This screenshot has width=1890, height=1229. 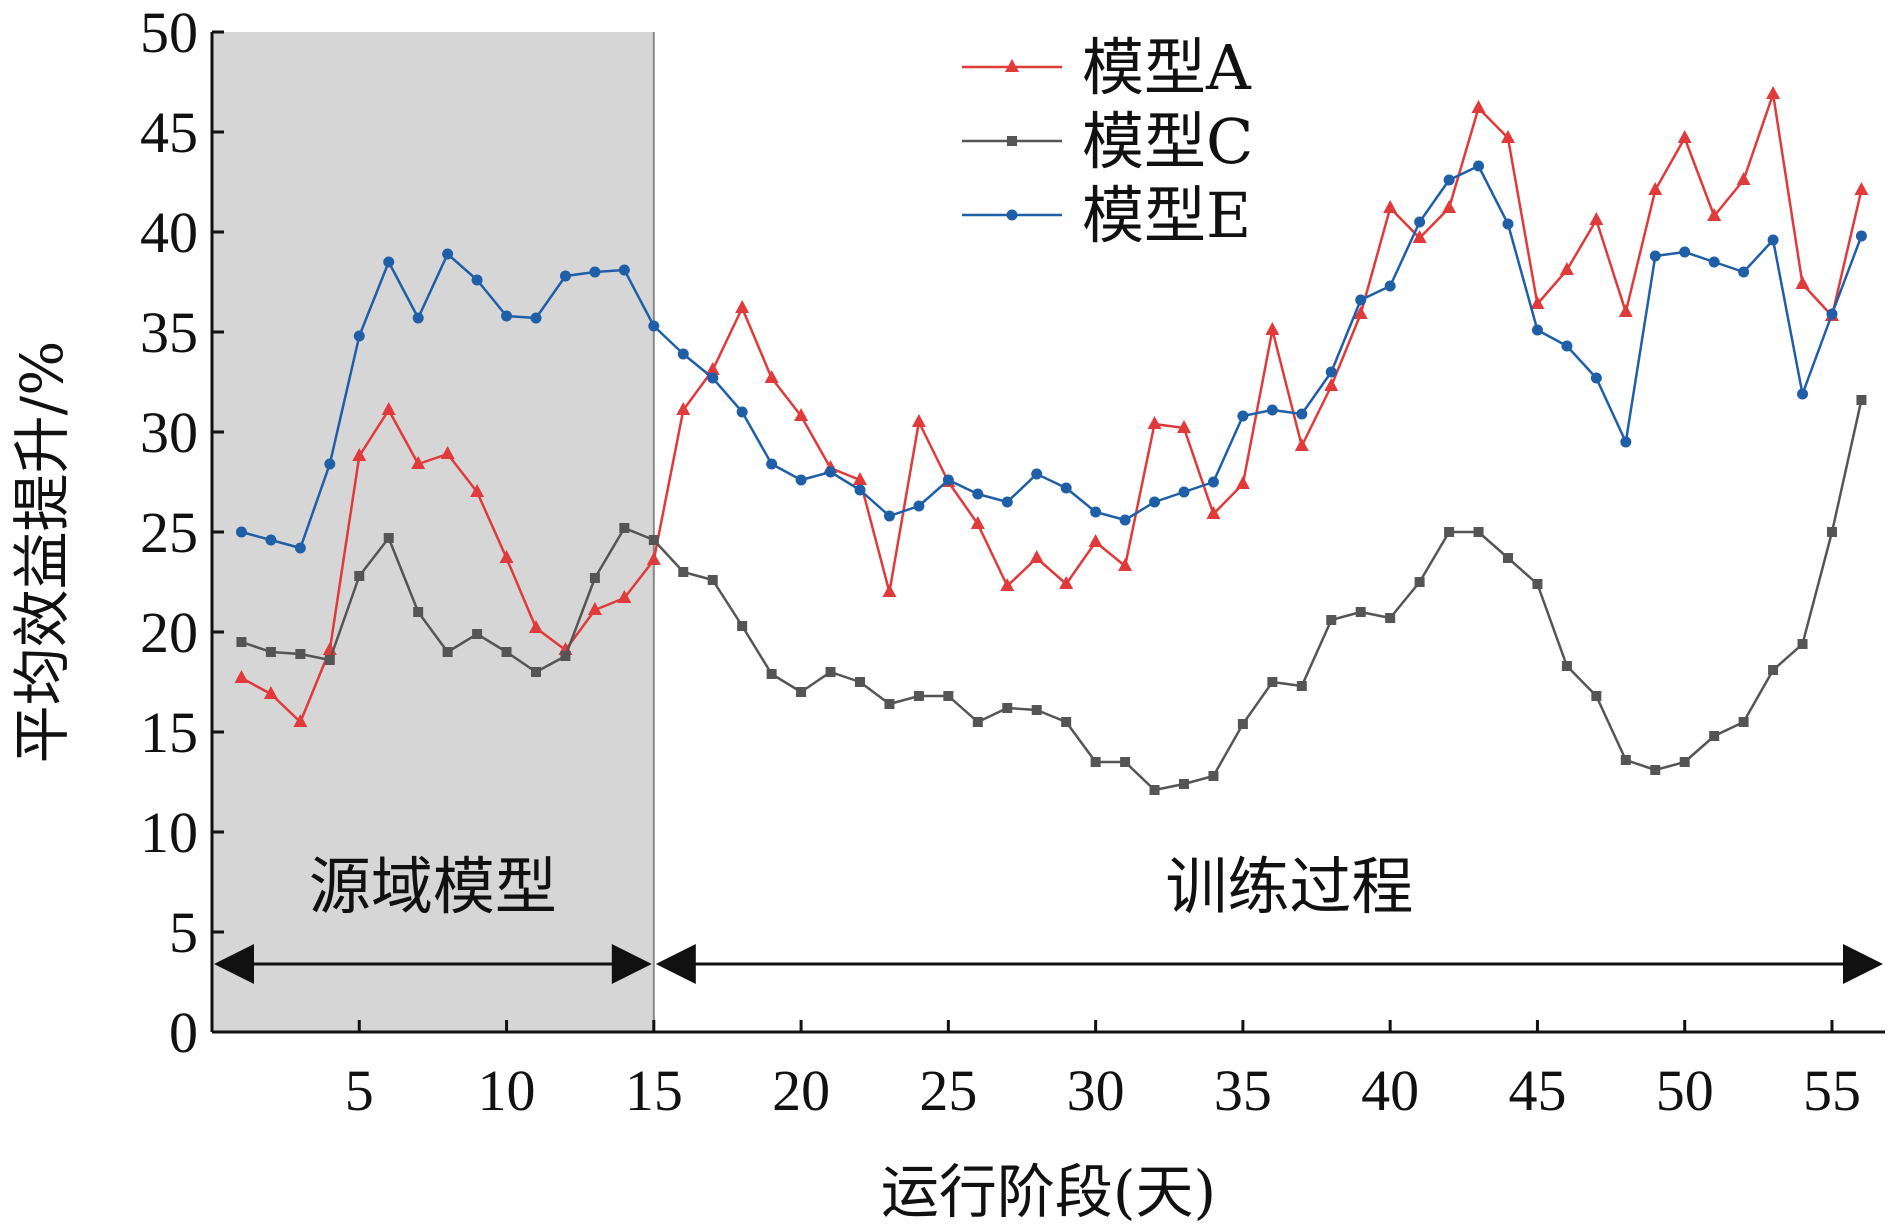 I want to click on y-axis-title: 平均效益提升/%, so click(x=42, y=552).